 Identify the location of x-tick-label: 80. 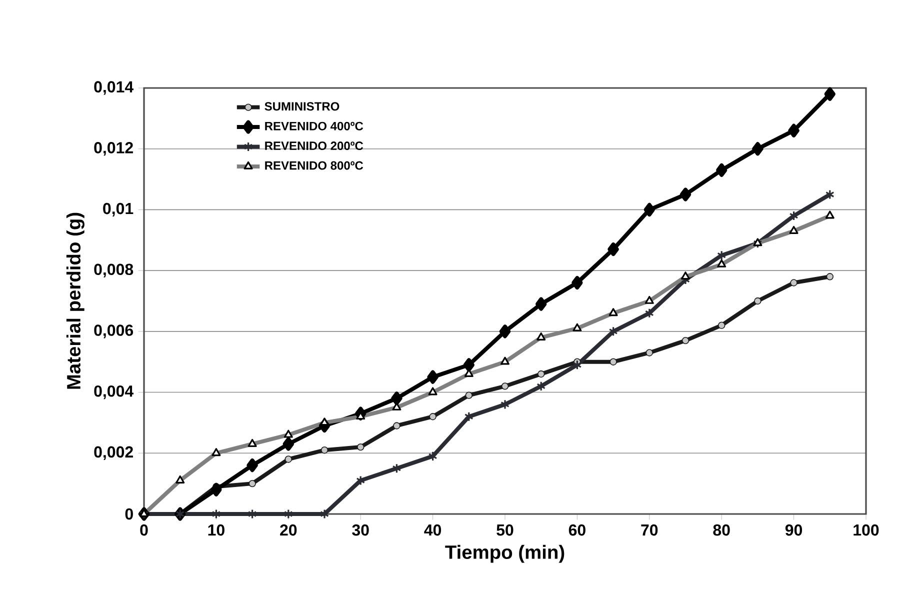
(721, 530).